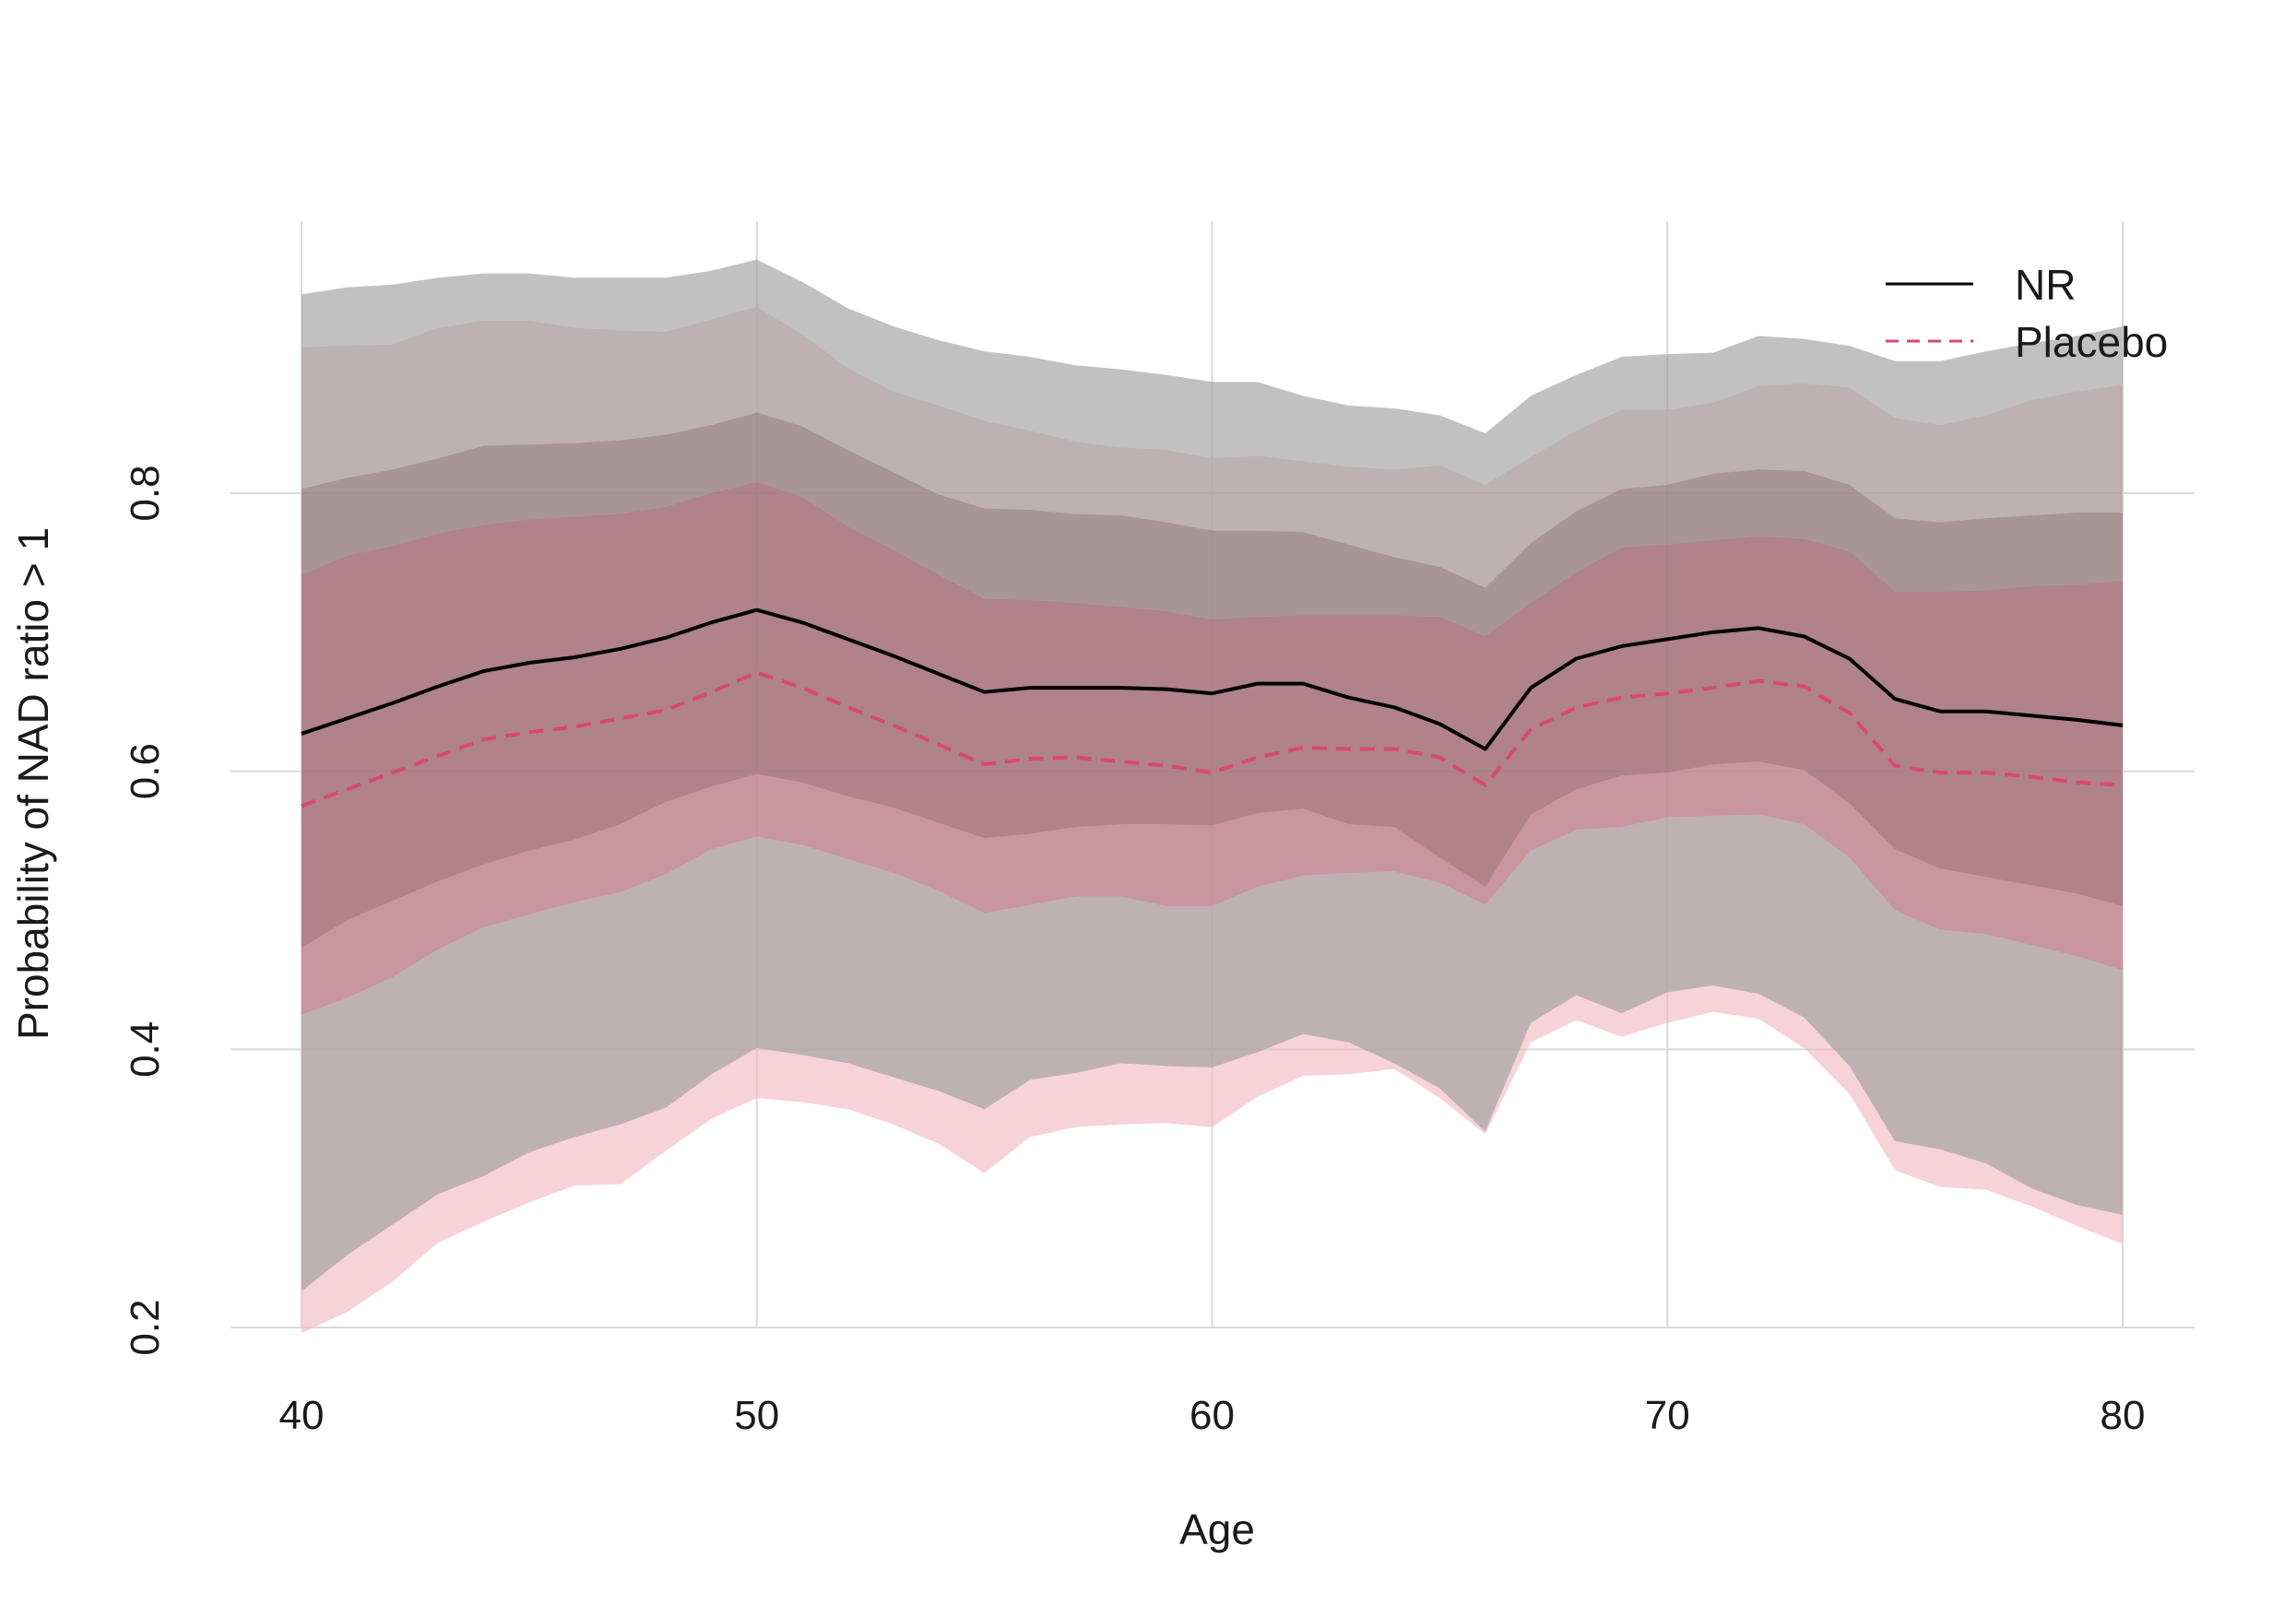 The height and width of the screenshot is (1604, 2296). What do you see at coordinates (302, 1416) in the screenshot?
I see `x-tick-label-40: 40` at bounding box center [302, 1416].